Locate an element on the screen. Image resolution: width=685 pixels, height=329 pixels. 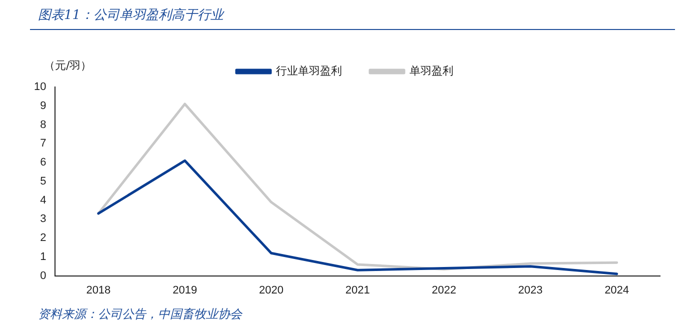
x-tick-label: 2021 is located at coordinates (357, 290).